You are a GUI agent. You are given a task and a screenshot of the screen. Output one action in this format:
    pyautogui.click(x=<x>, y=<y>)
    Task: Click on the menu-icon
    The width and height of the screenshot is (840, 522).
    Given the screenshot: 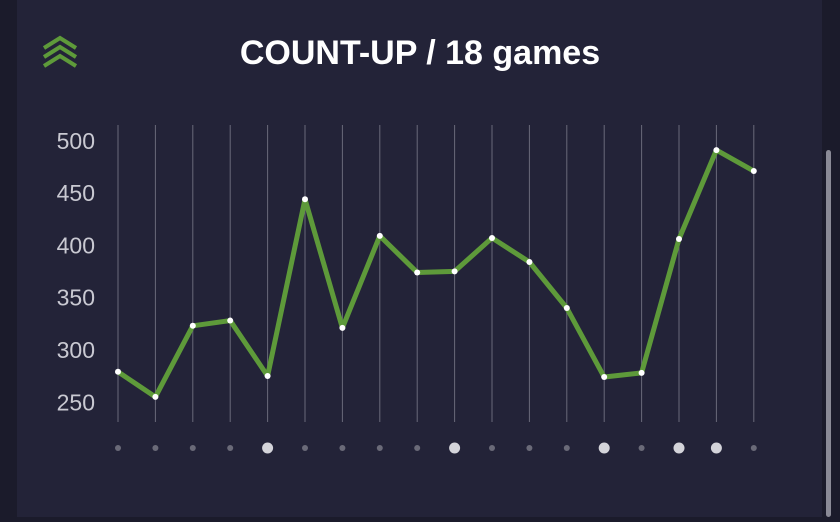 What is the action you would take?
    pyautogui.click(x=60, y=51)
    